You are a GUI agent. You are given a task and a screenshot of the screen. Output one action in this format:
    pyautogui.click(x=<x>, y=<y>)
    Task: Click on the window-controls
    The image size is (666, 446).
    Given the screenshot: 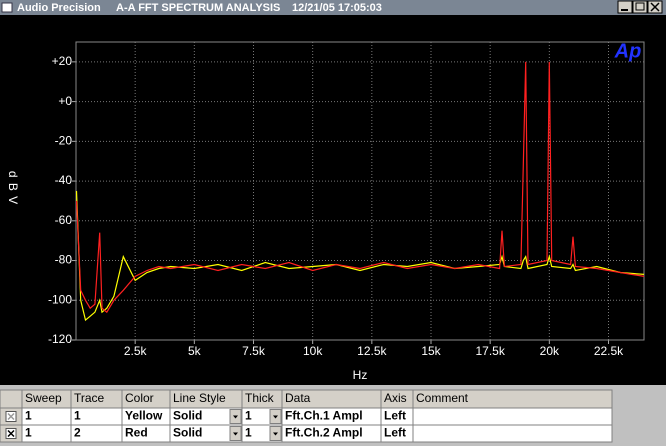 What is the action you would take?
    pyautogui.click(x=640, y=7)
    